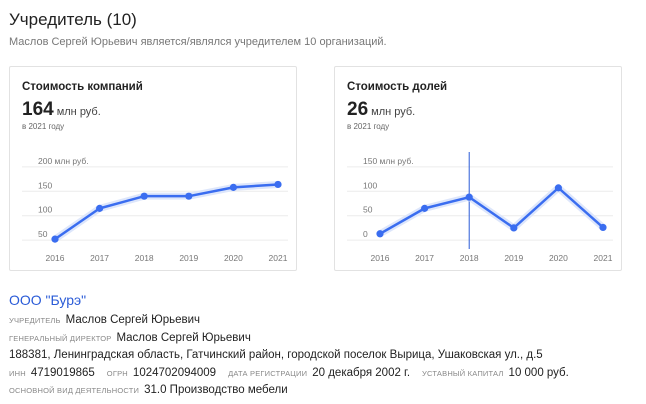 This screenshot has height=404, width=646. What do you see at coordinates (38, 109) in the screenshot?
I see `card-value-number: 164` at bounding box center [38, 109].